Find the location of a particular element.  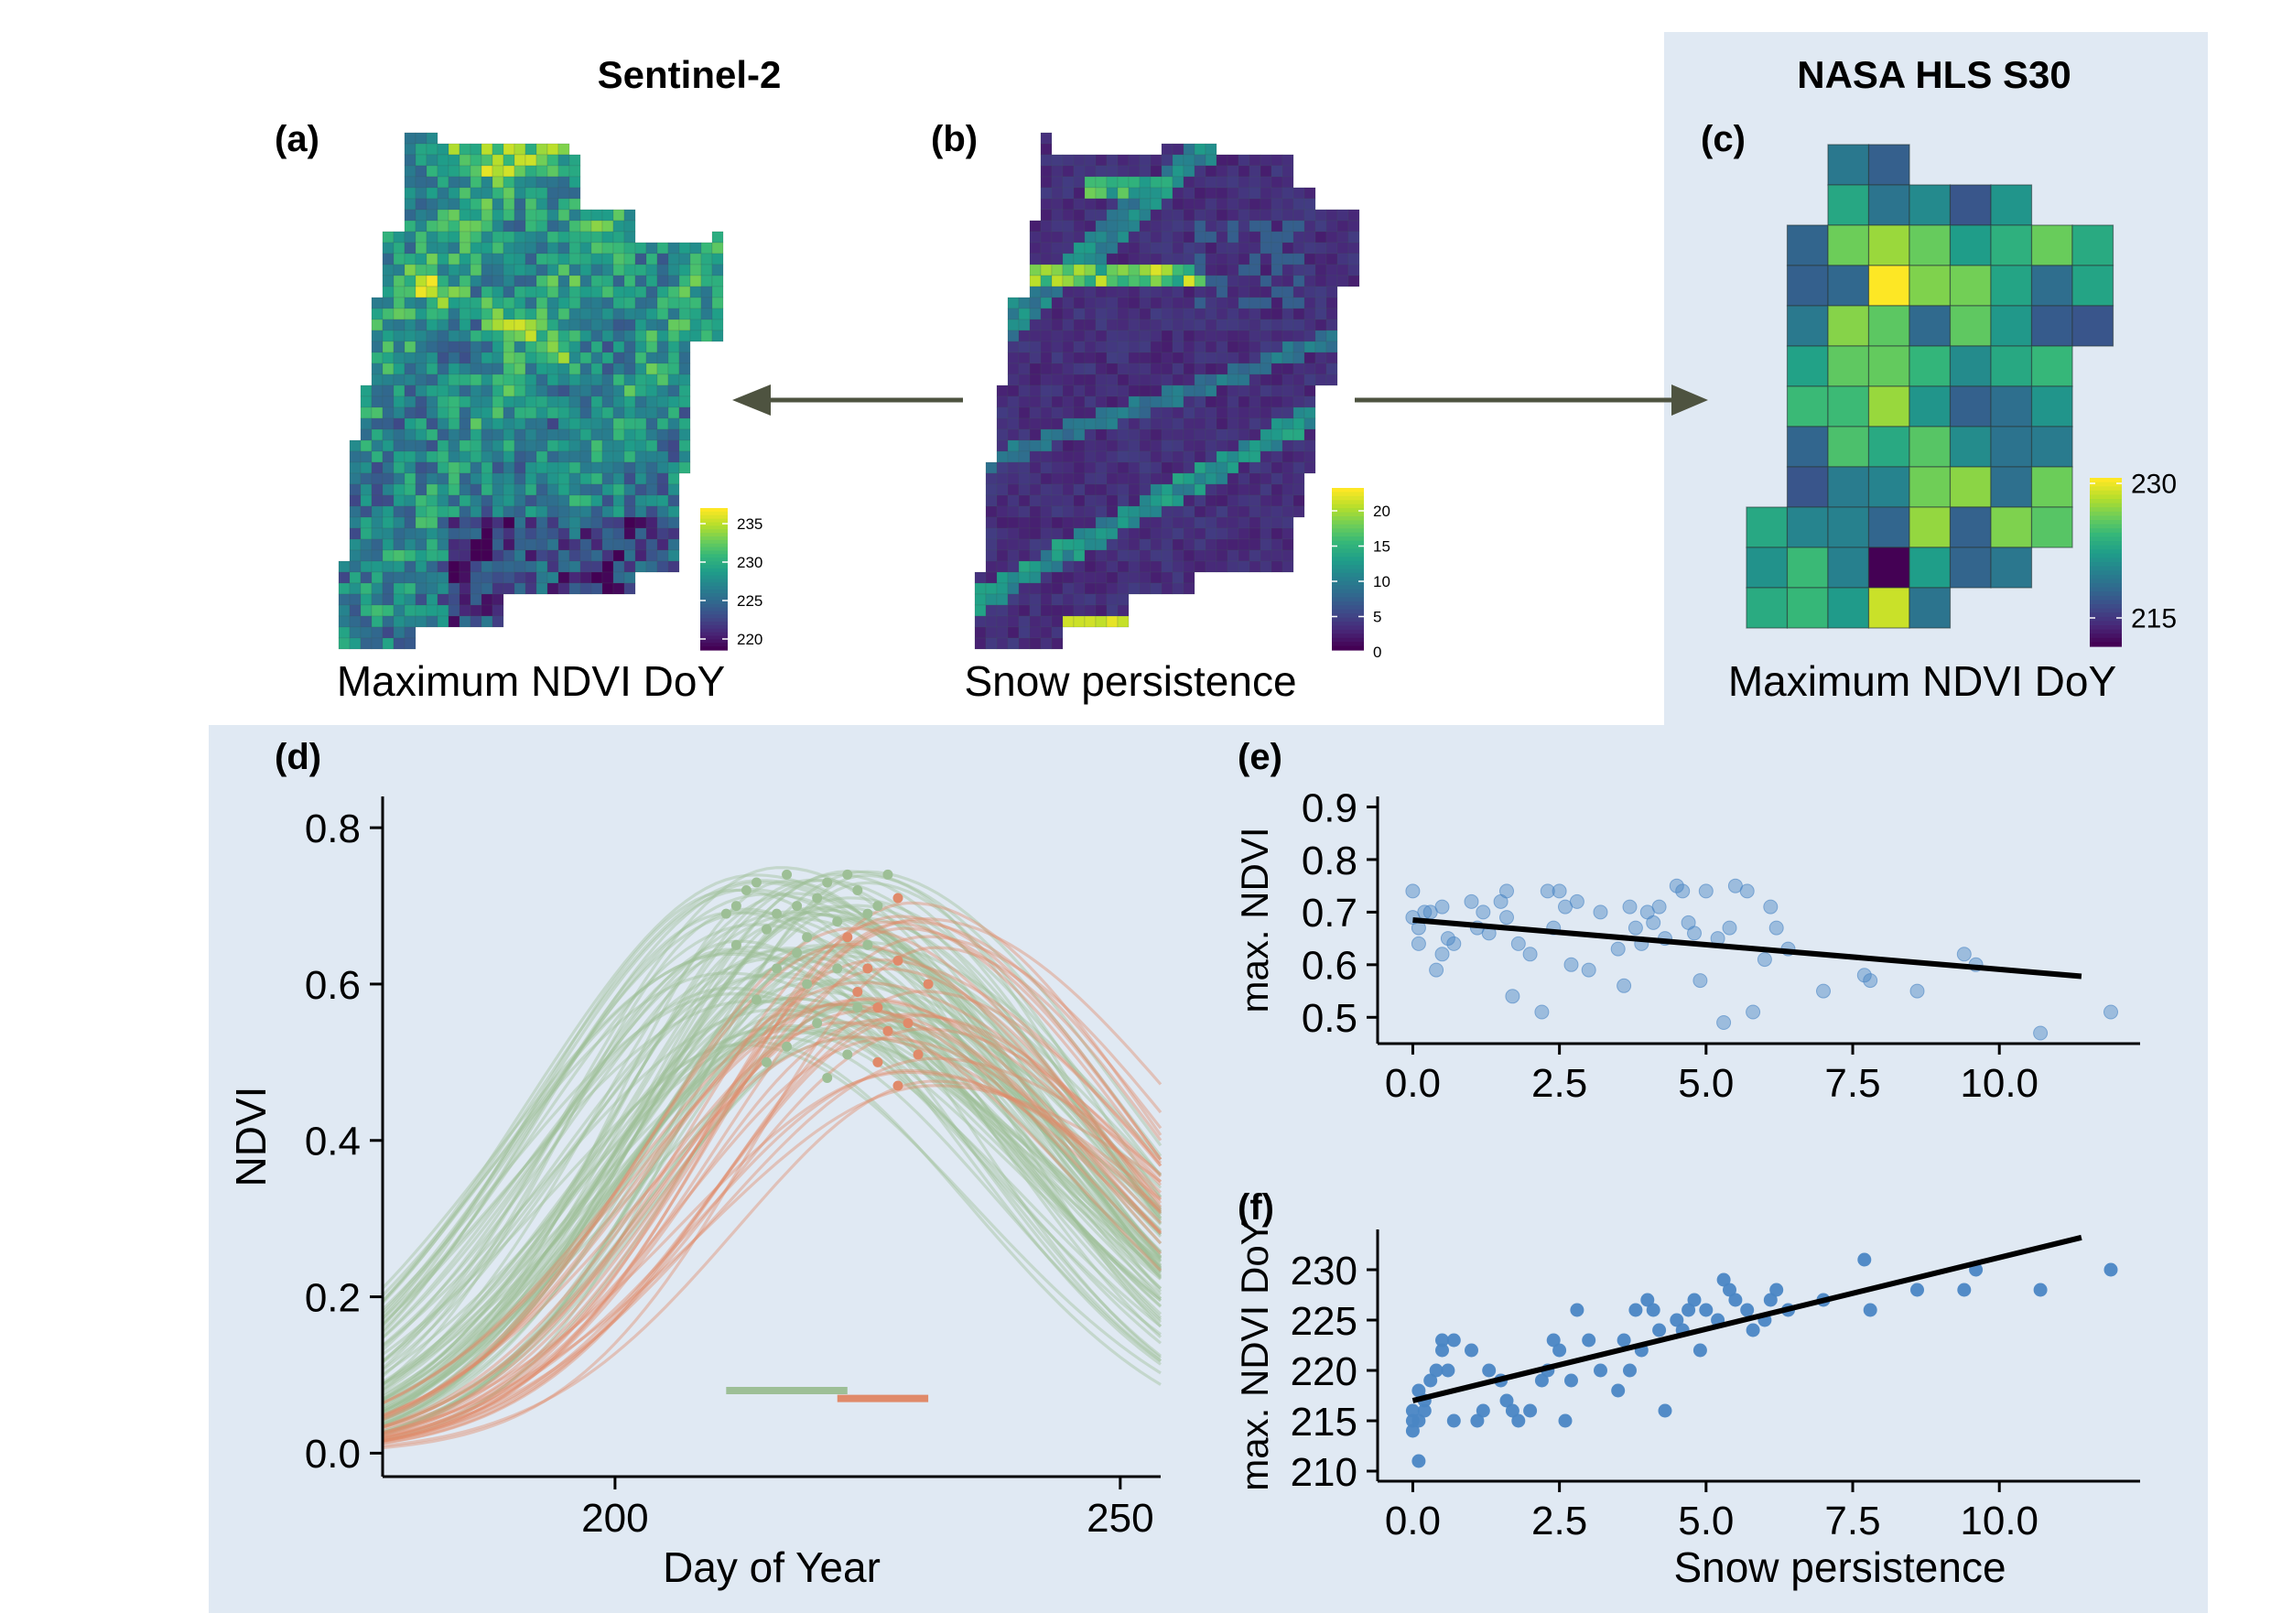

colorbar-tick-label: 215 is located at coordinates (2154, 619).